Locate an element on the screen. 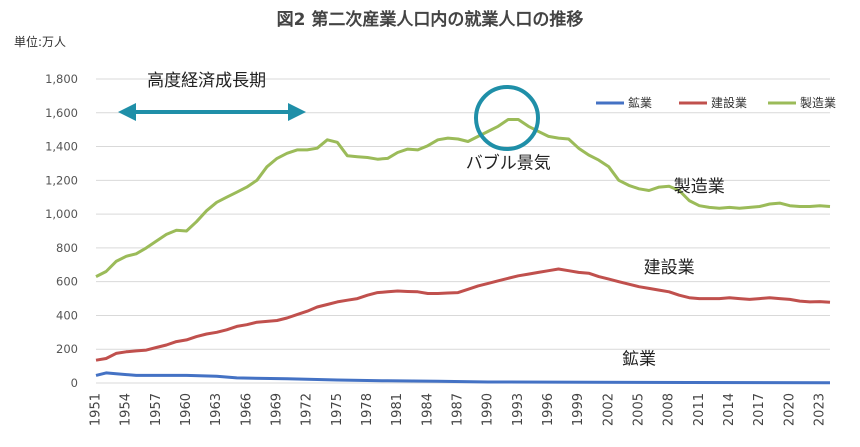  x-tick-label: 1996 is located at coordinates (548, 409).